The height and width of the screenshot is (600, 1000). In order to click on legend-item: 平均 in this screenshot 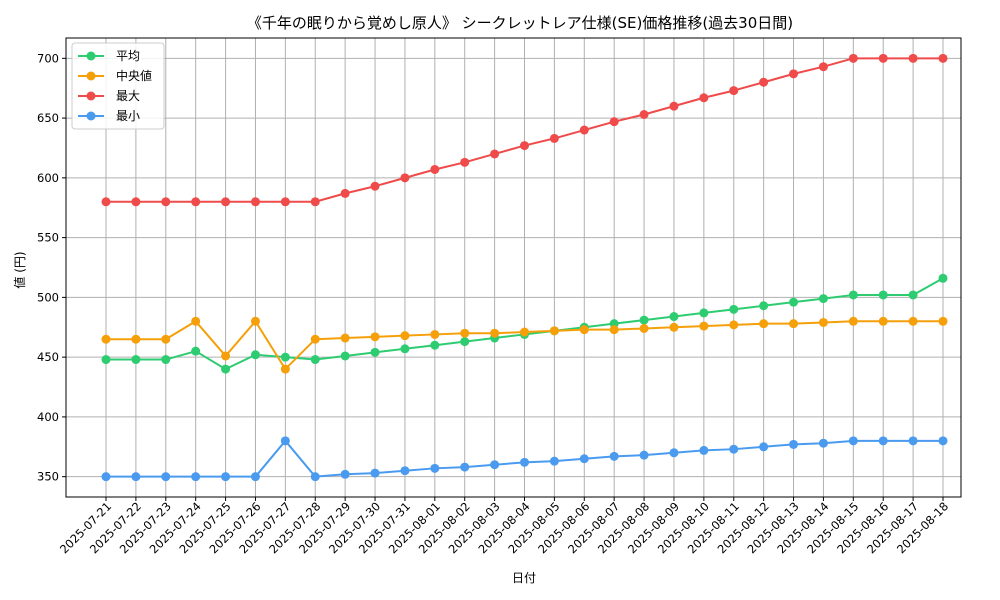, I will do `click(109, 56)`.